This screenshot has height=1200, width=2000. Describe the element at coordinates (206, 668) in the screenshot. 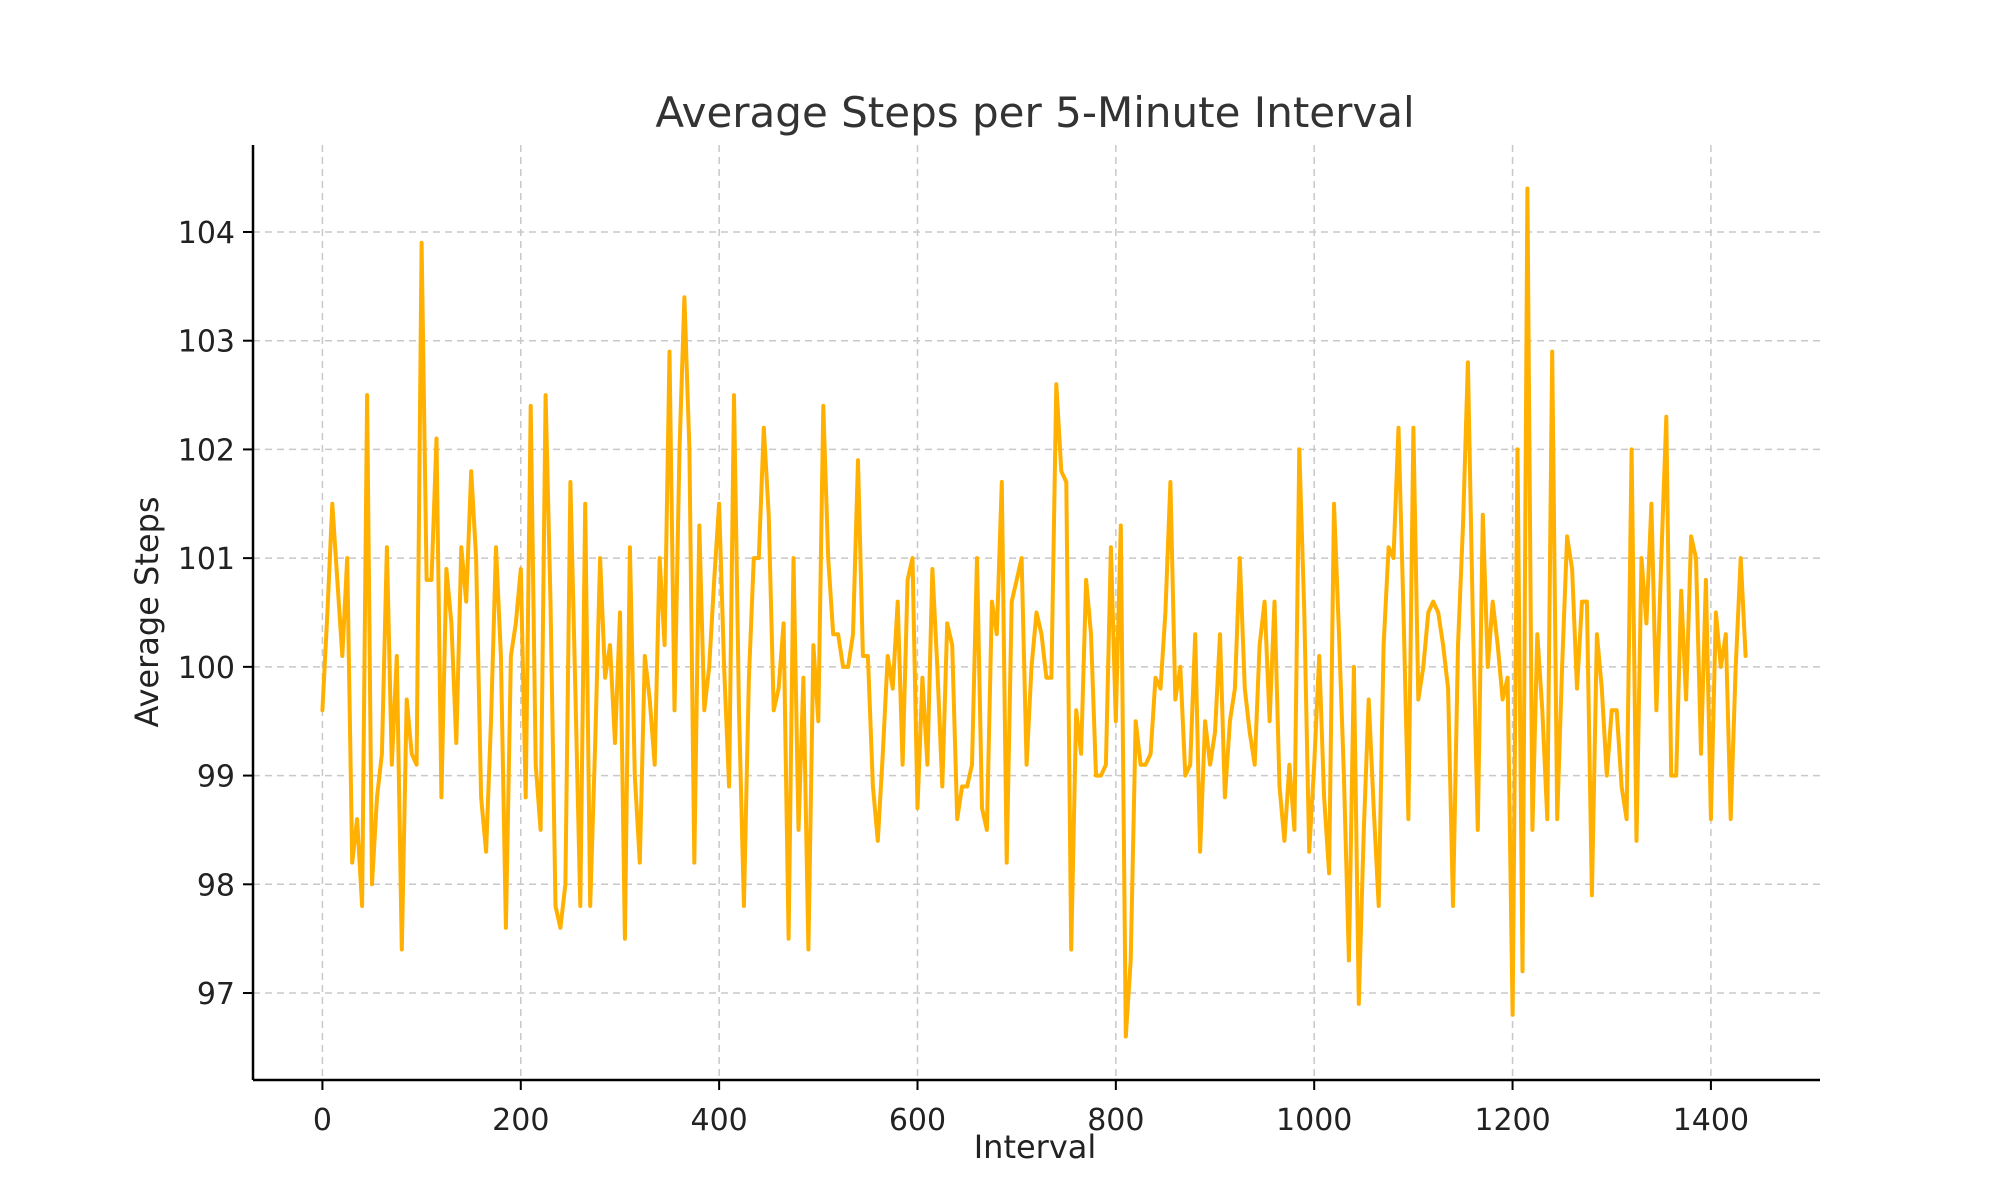

I see `y-tick-label: 100` at that location.